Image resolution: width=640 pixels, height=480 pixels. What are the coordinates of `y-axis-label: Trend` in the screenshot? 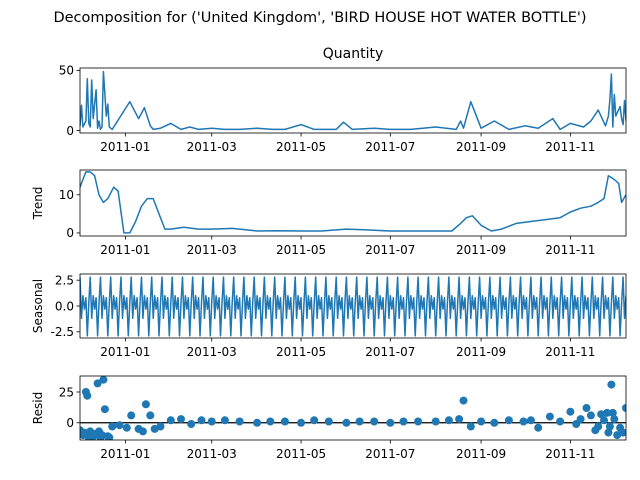 It's located at (38, 204).